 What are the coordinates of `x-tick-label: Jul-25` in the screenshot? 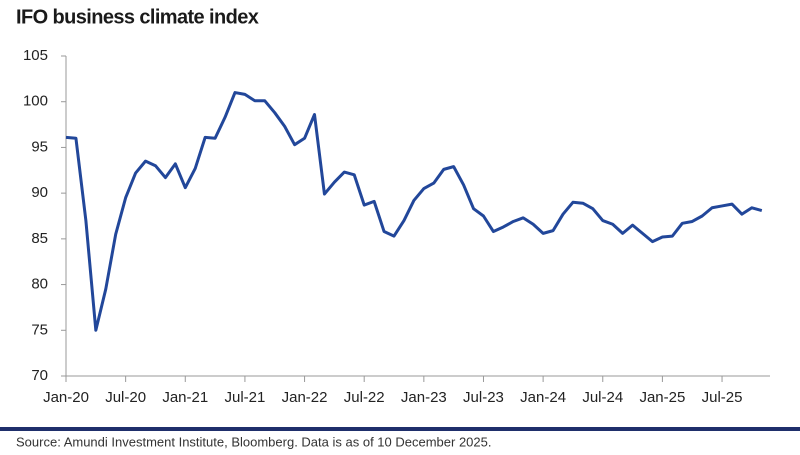 It's located at (722, 397).